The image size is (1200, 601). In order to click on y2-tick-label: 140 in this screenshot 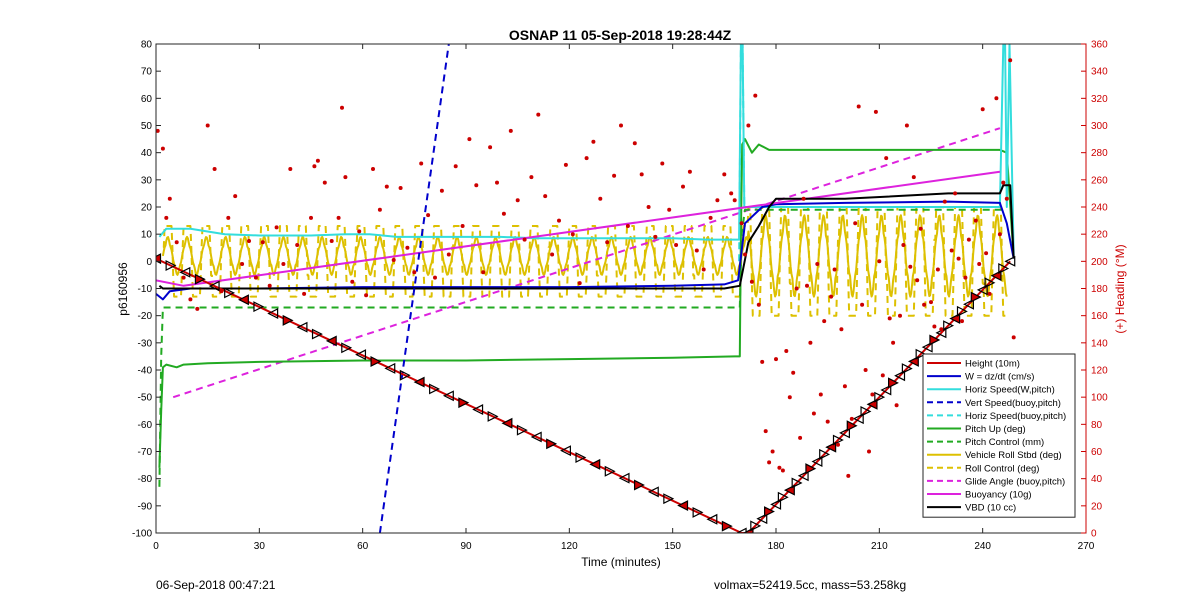, I will do `click(1099, 343)`.